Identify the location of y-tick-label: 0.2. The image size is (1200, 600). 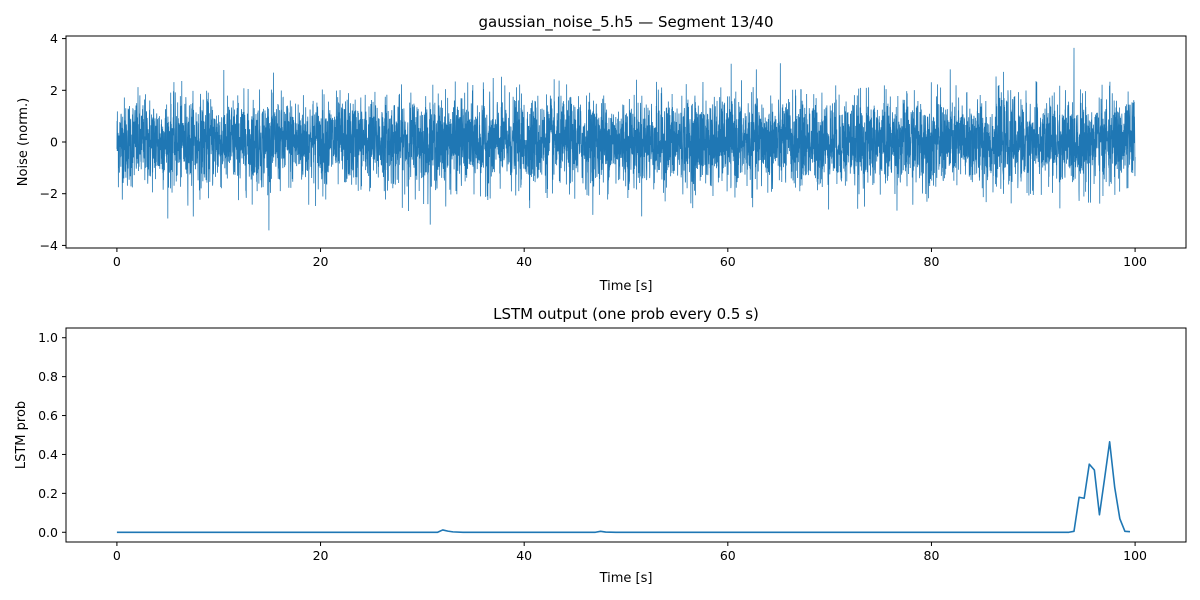
(48, 493).